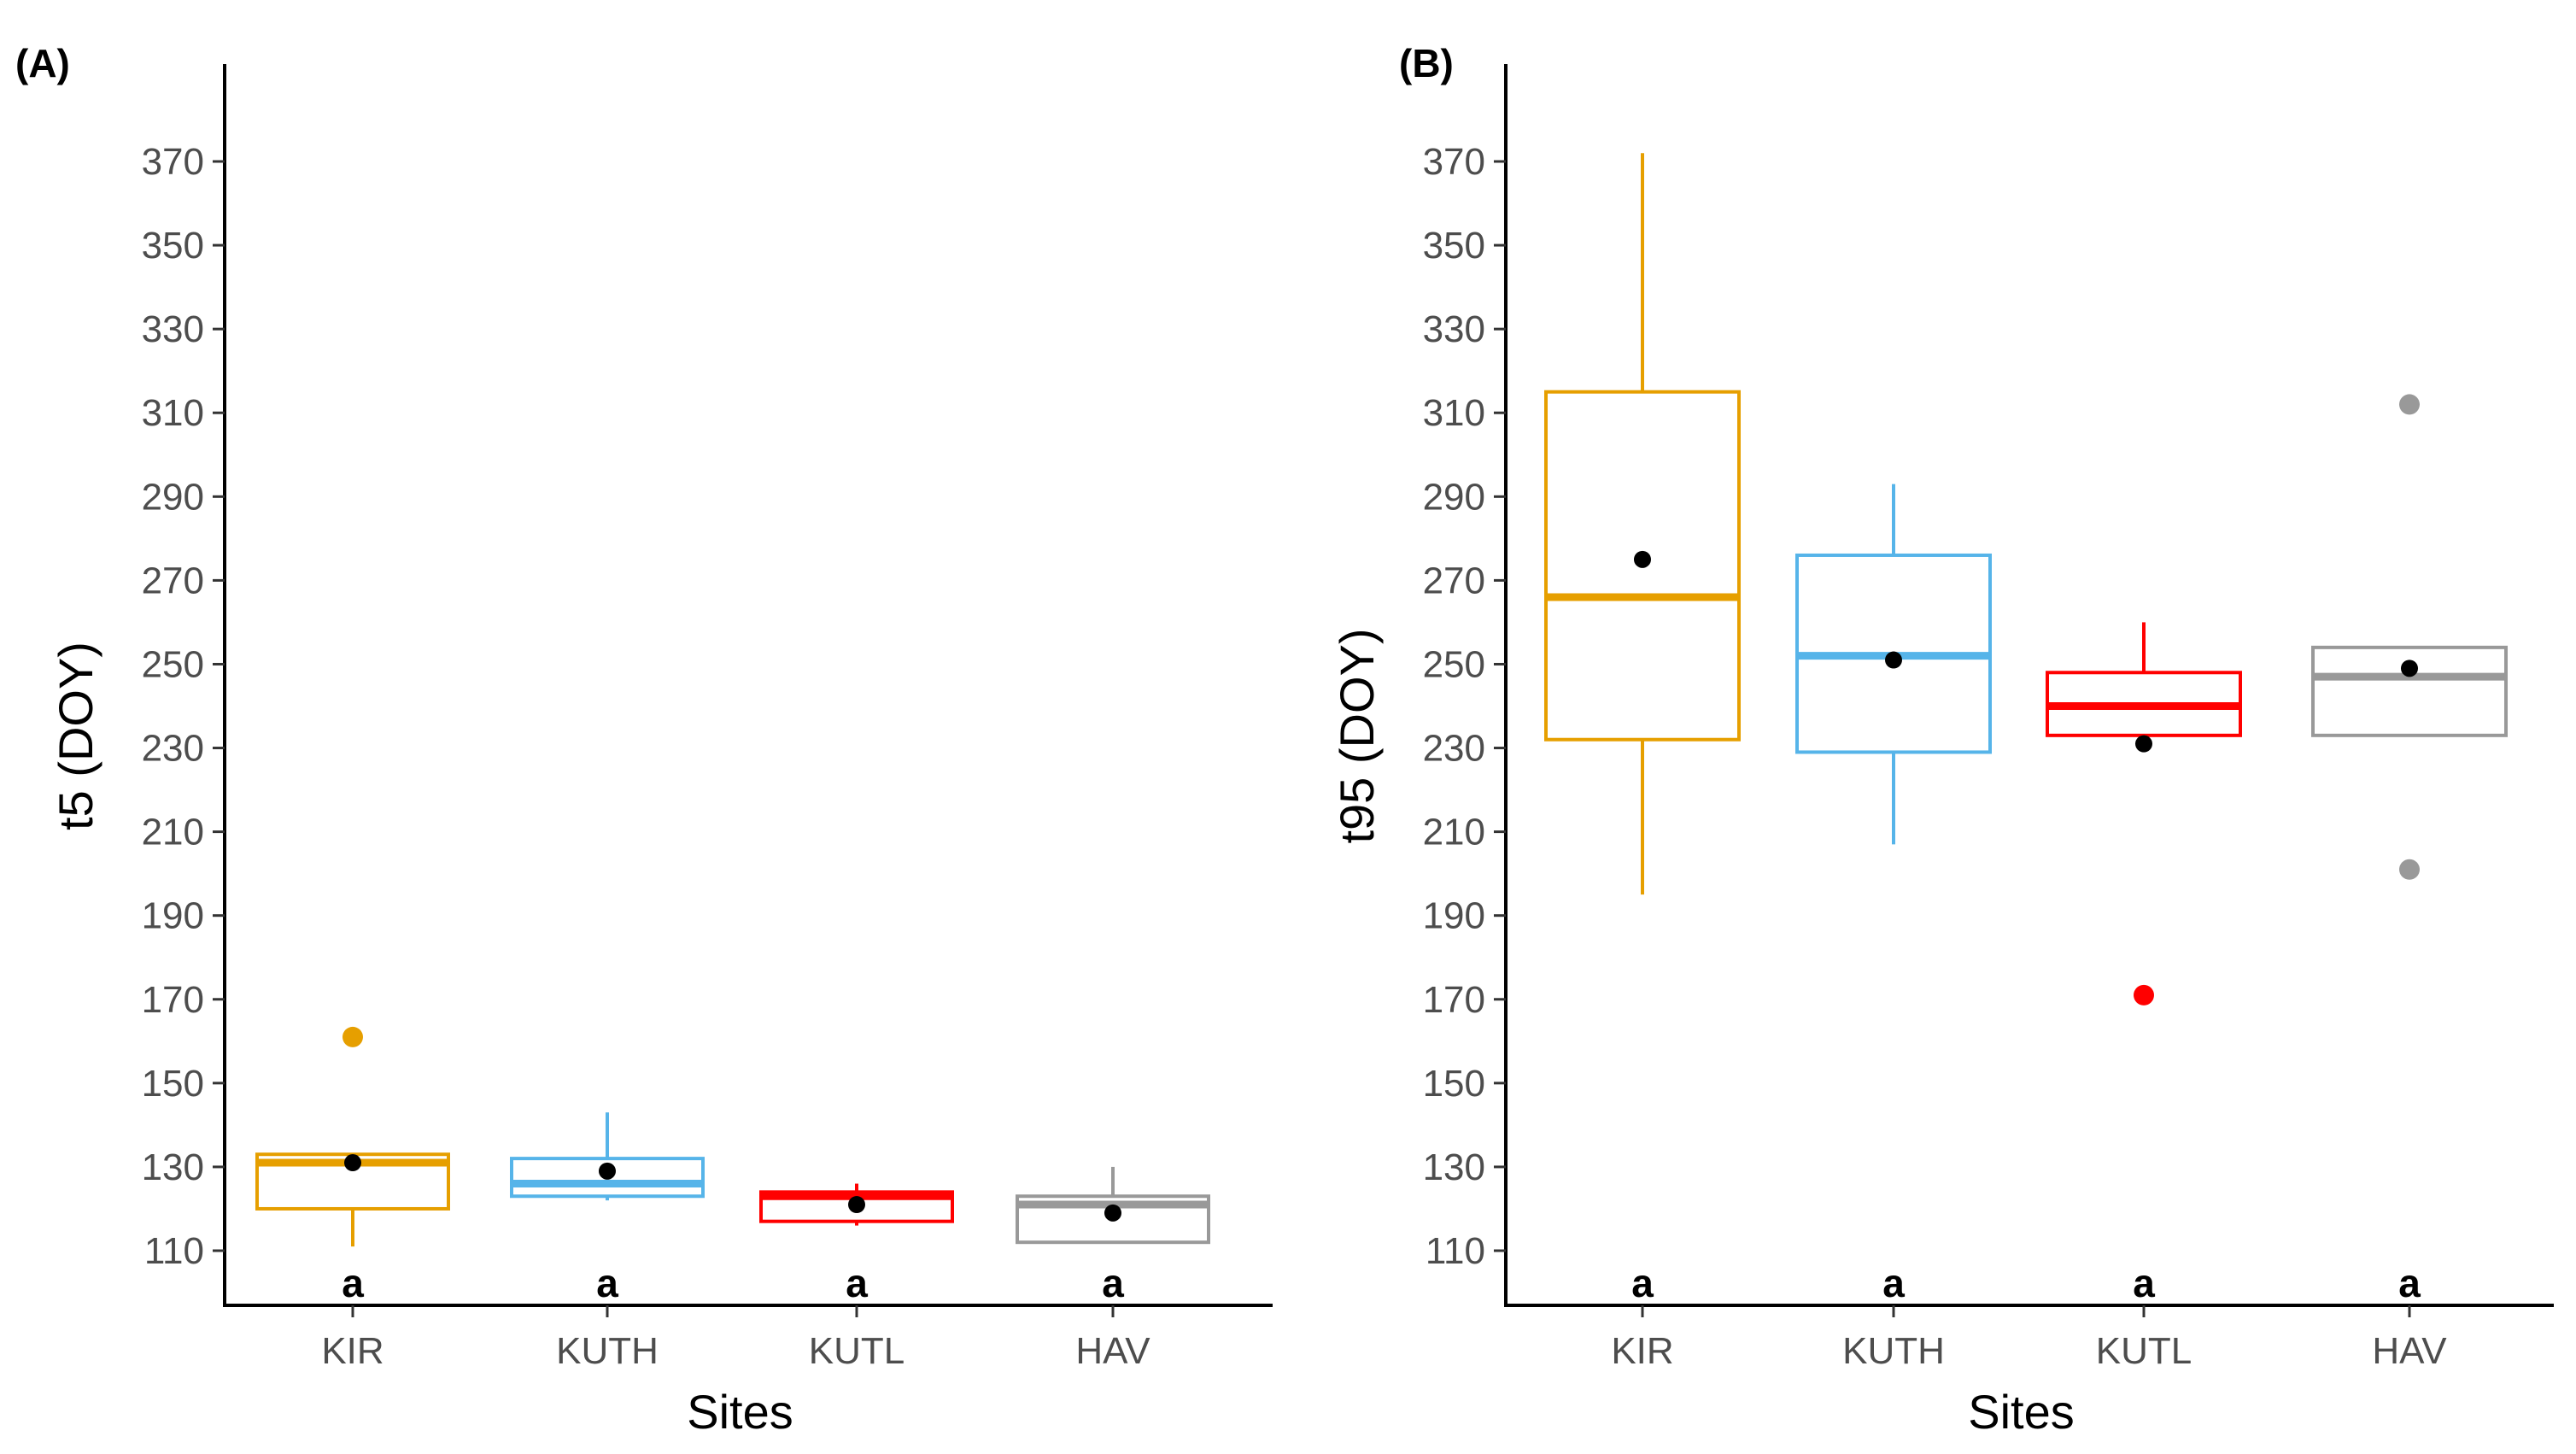 This screenshot has height=1454, width=2576. What do you see at coordinates (1426, 63) in the screenshot?
I see `panel-tag: (B)` at bounding box center [1426, 63].